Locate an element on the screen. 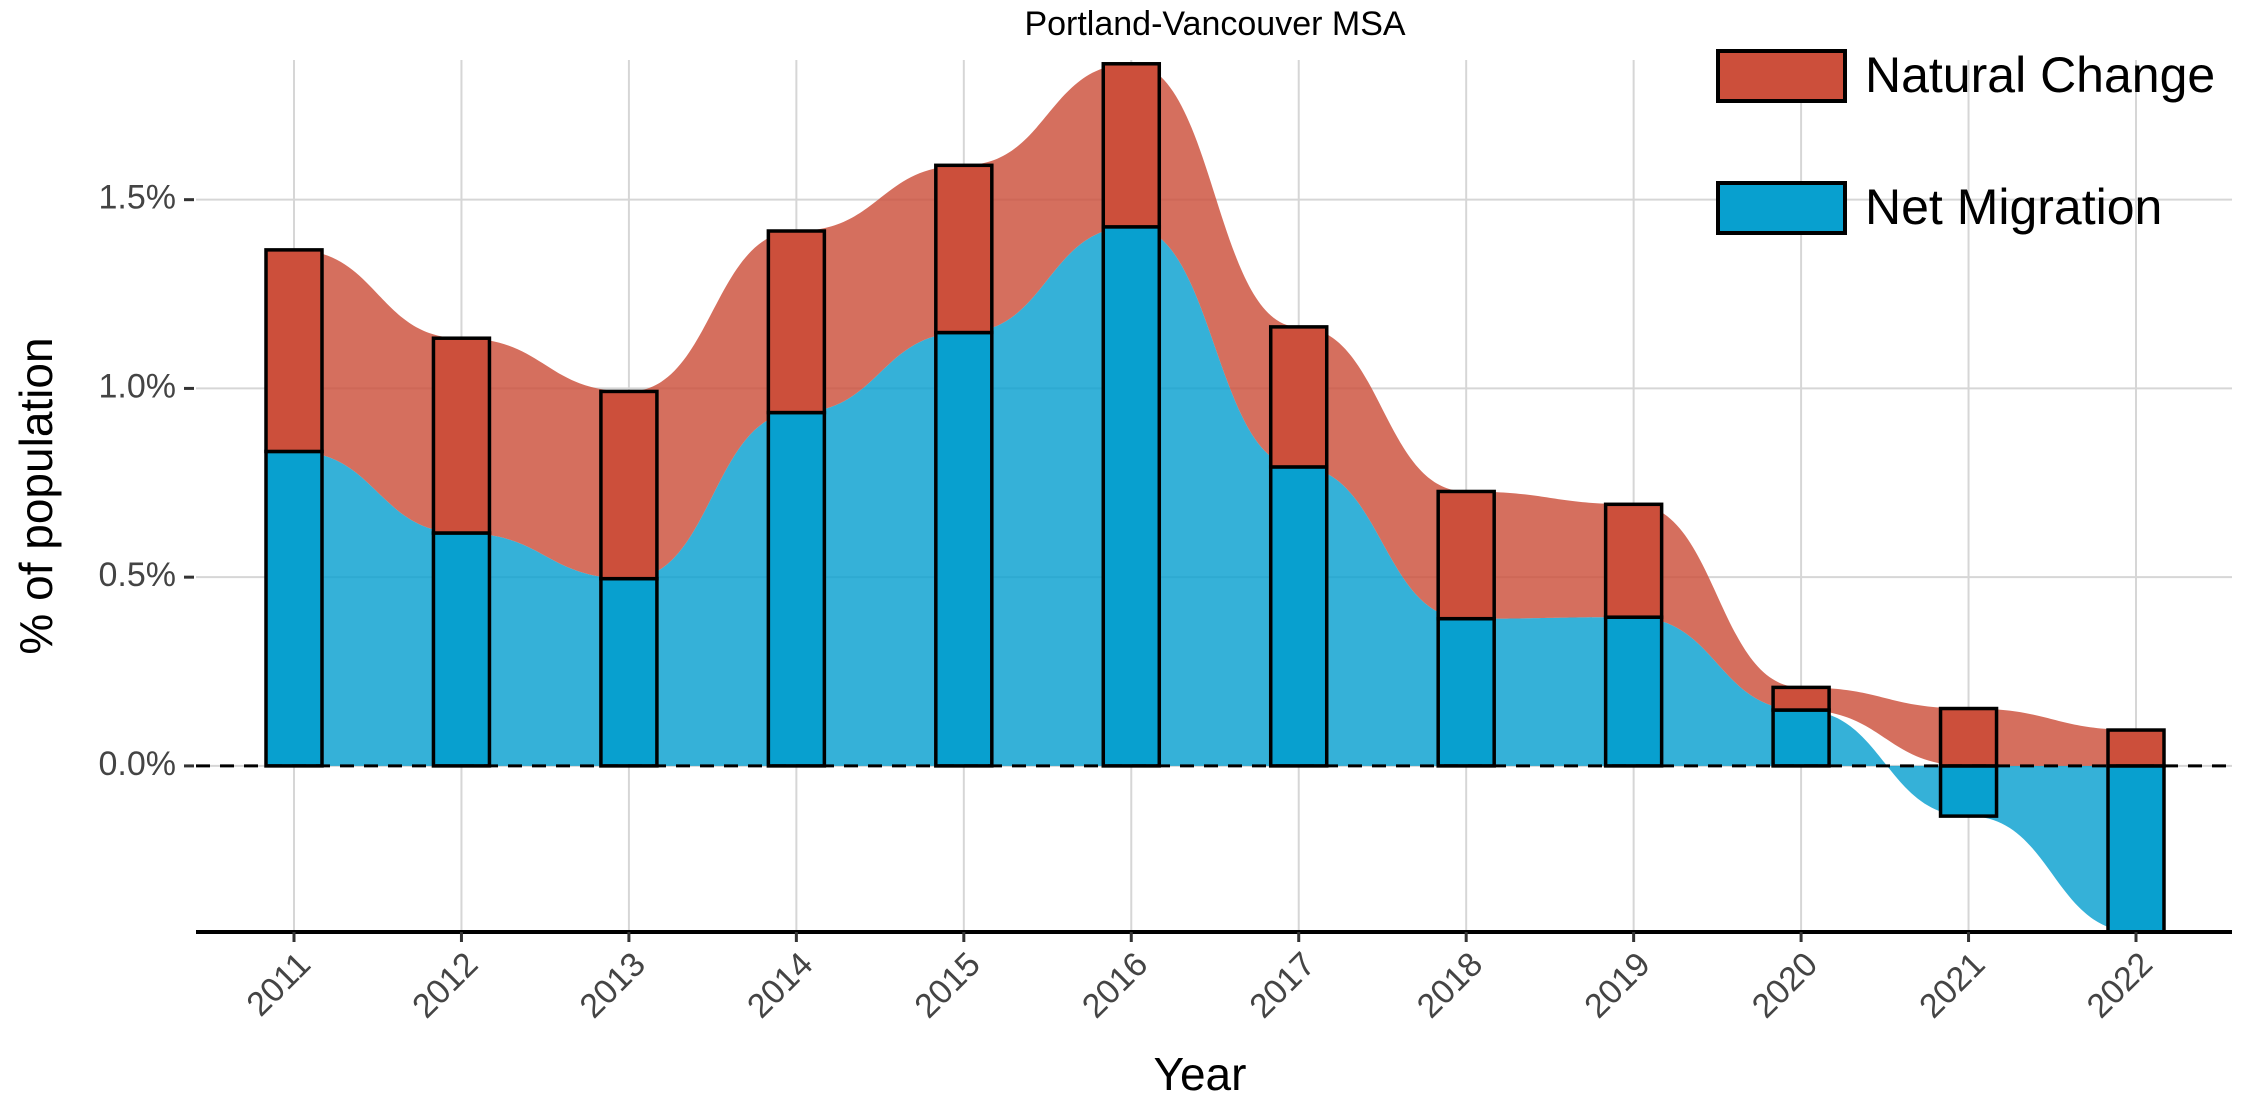 The width and height of the screenshot is (2241, 1103). y-tick-label: 1.0% is located at coordinates (138, 386).